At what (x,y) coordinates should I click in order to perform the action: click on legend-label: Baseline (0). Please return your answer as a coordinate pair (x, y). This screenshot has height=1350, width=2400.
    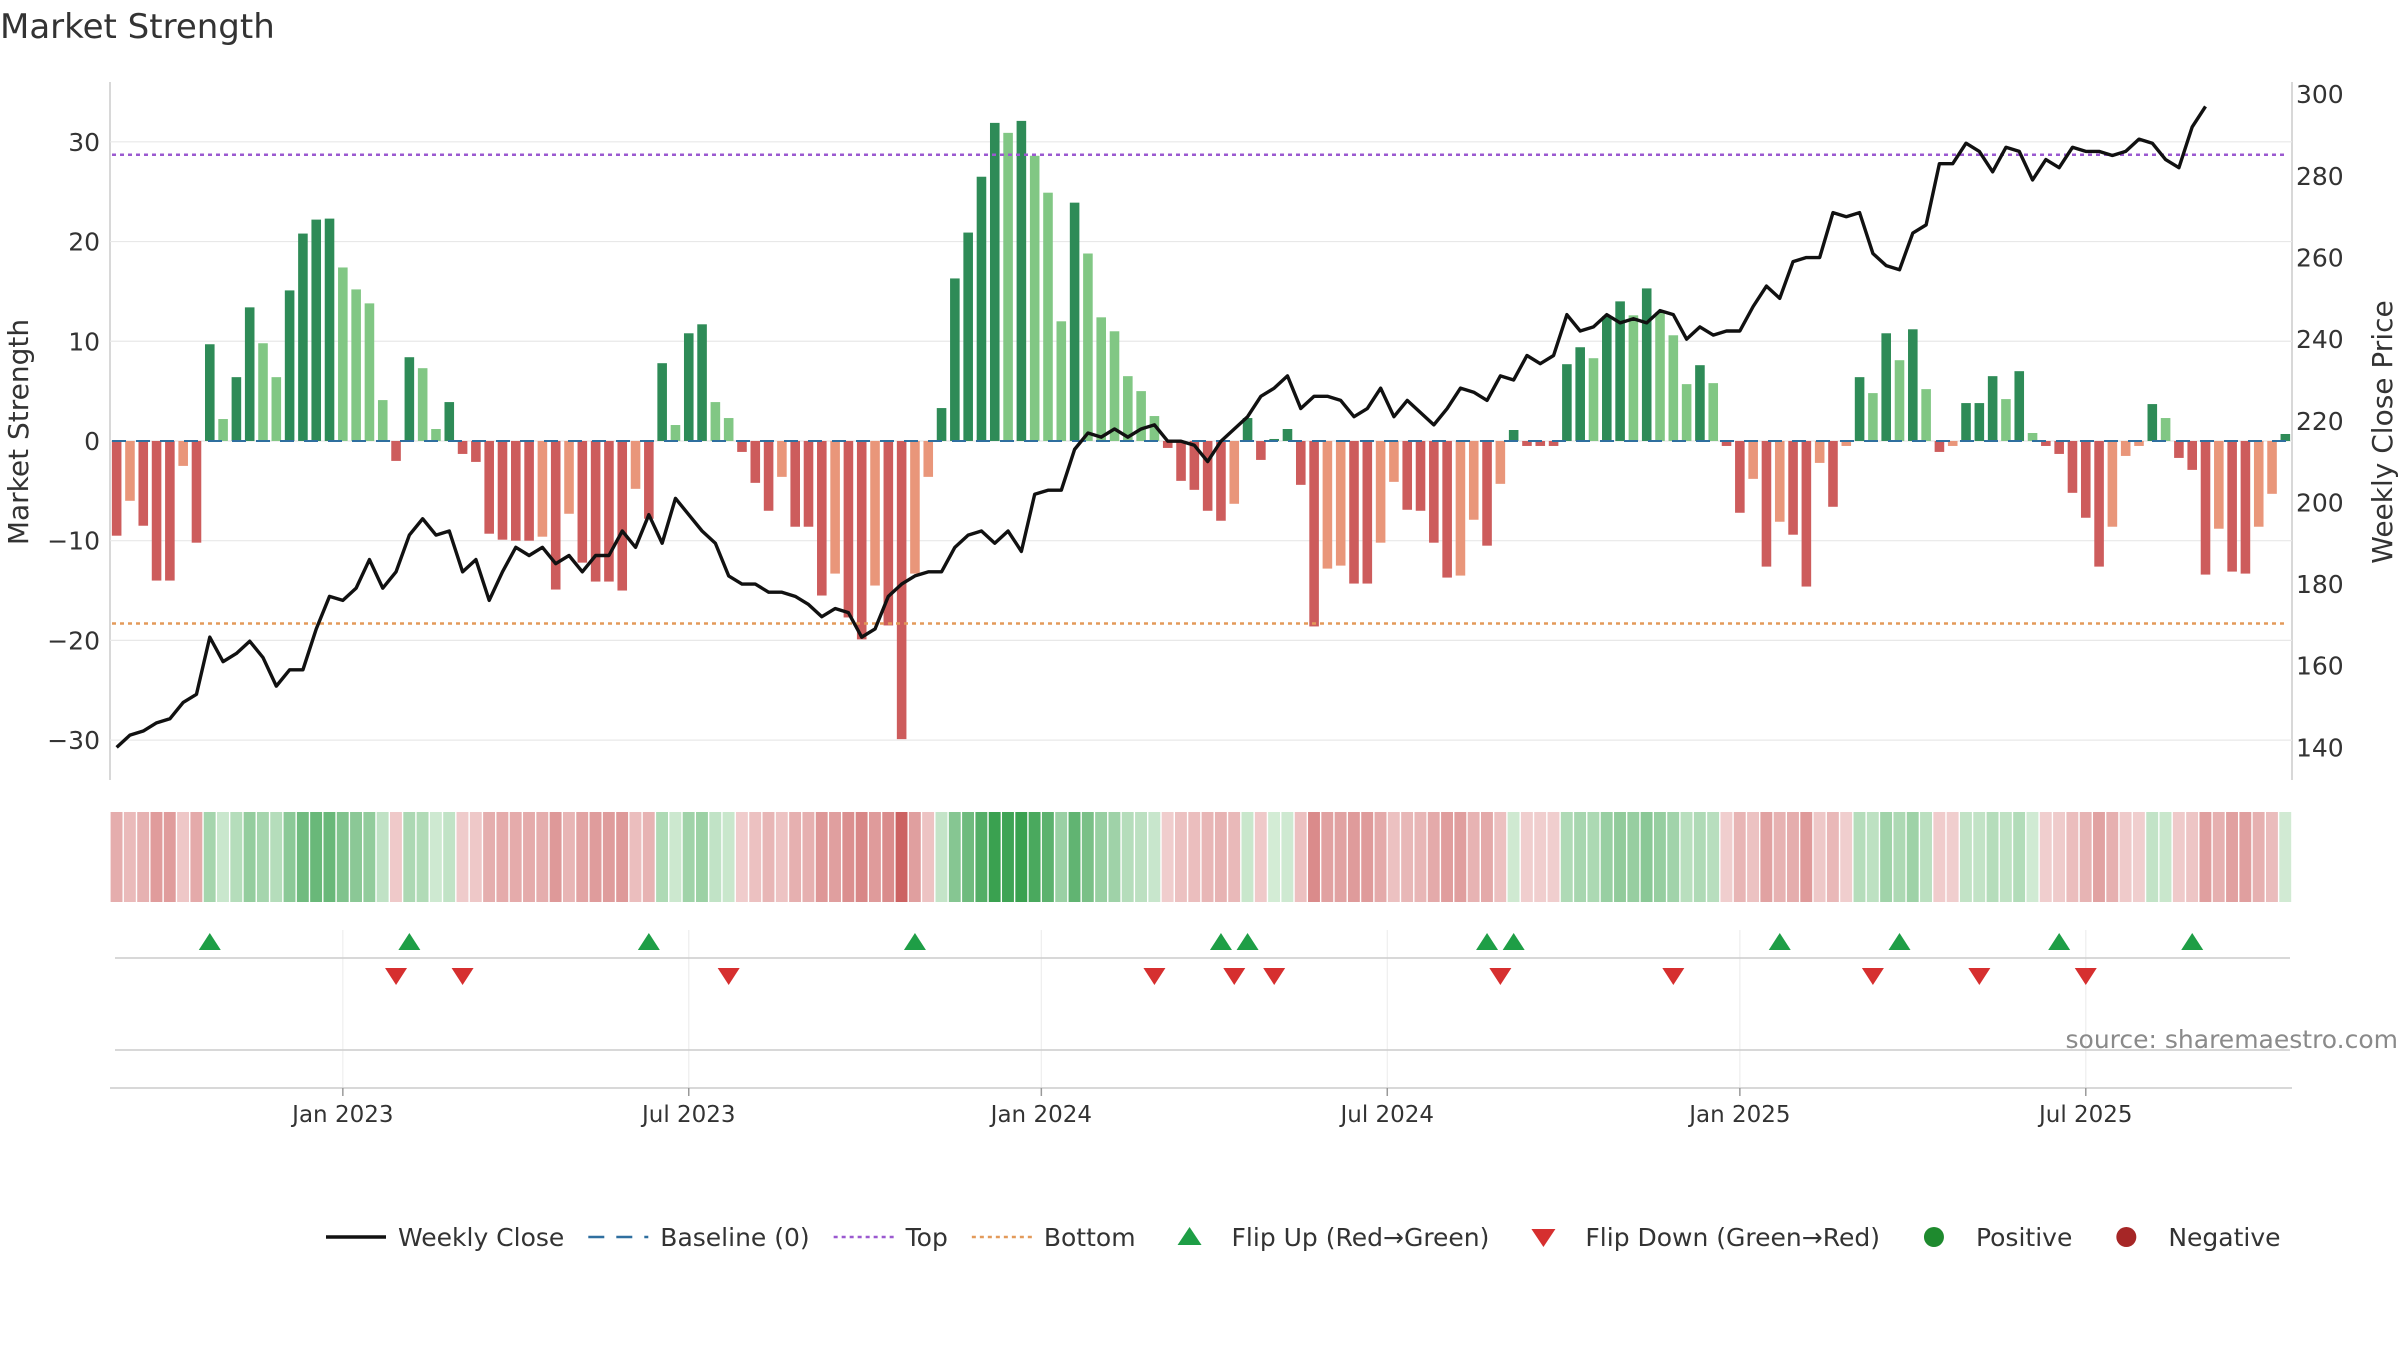
    Looking at the image, I should click on (734, 1237).